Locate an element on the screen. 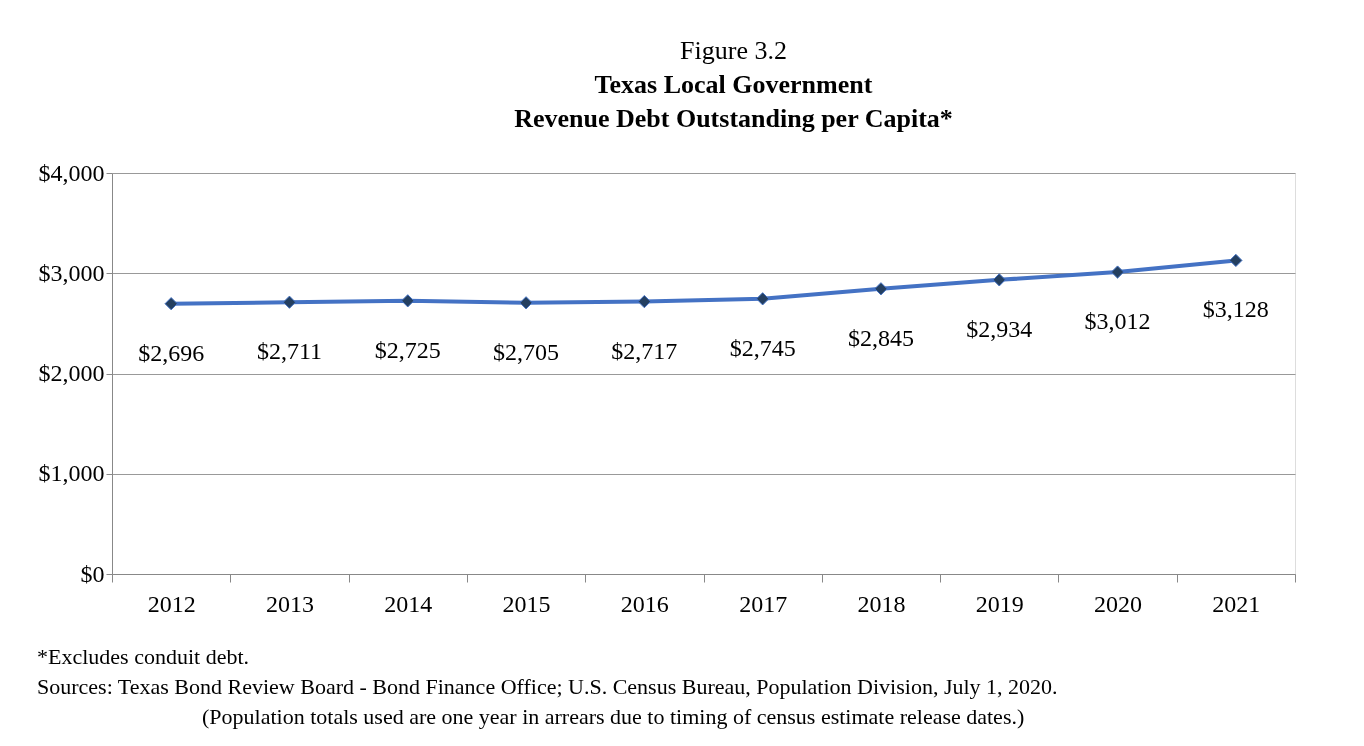  y-tick-label: $2,000 is located at coordinates (71, 373).